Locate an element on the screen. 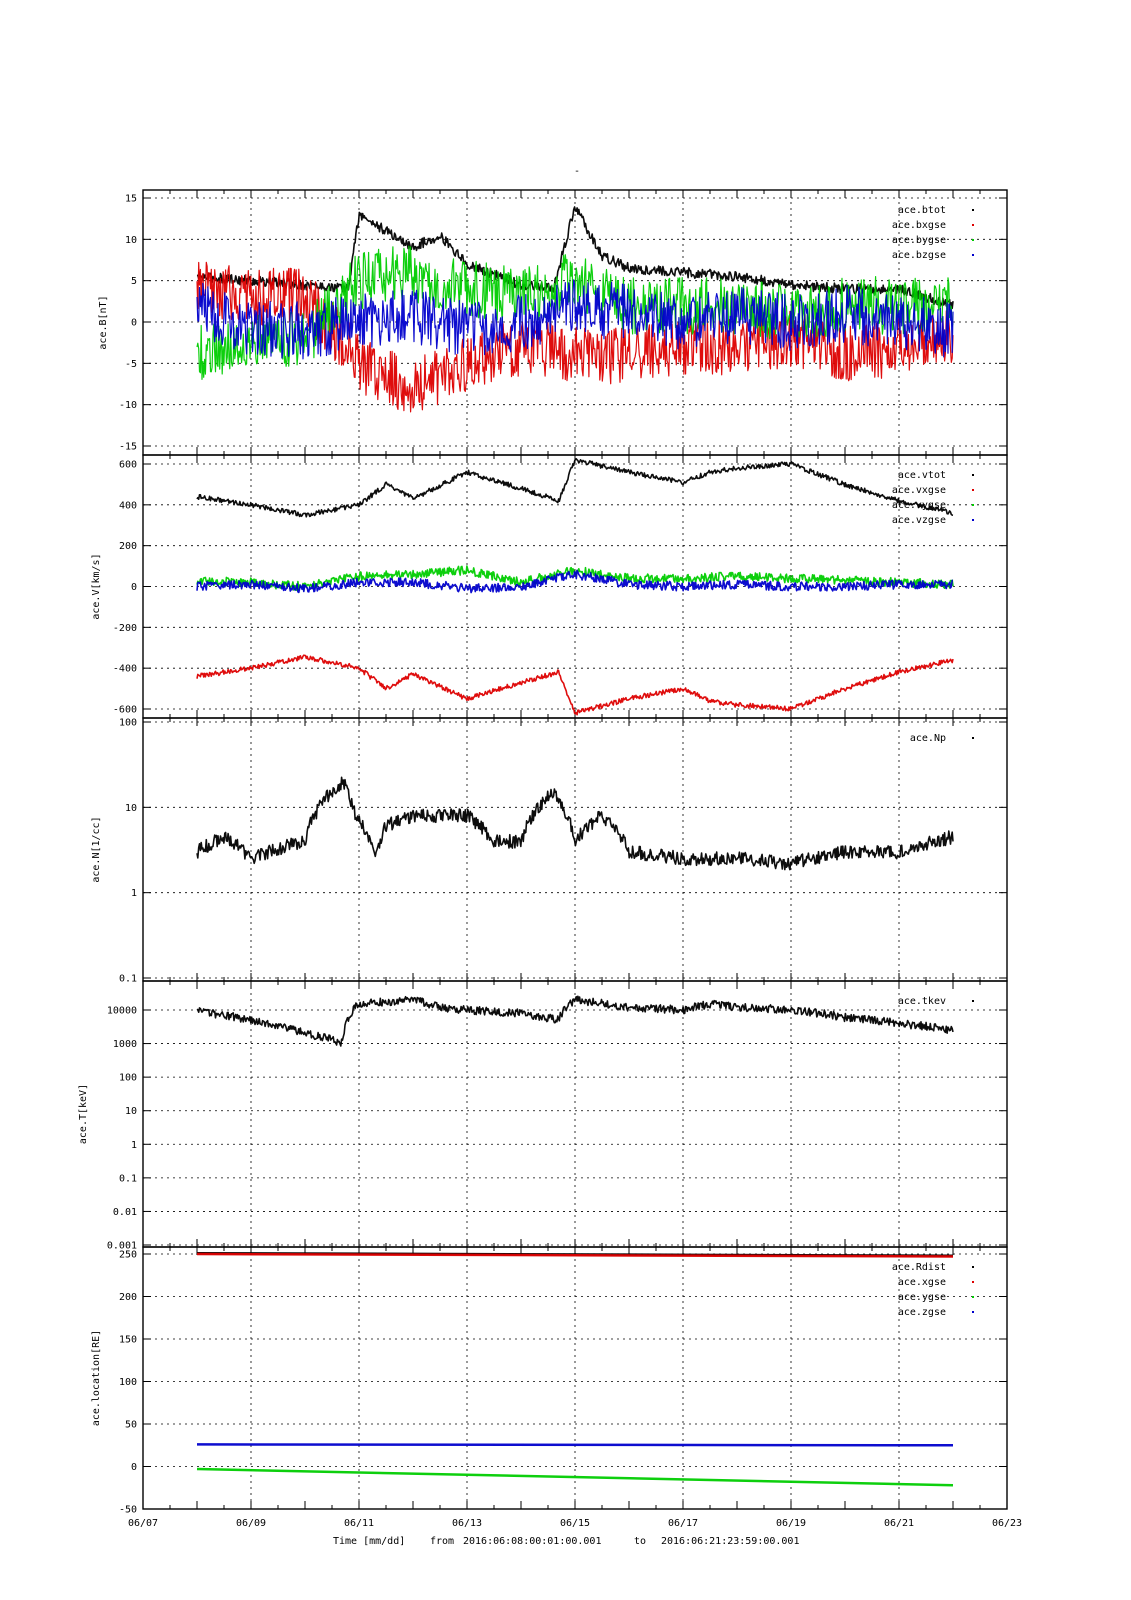 Image resolution: width=1131 pixels, height=1600 pixels. series-ace-vtot is located at coordinates (575, 488).